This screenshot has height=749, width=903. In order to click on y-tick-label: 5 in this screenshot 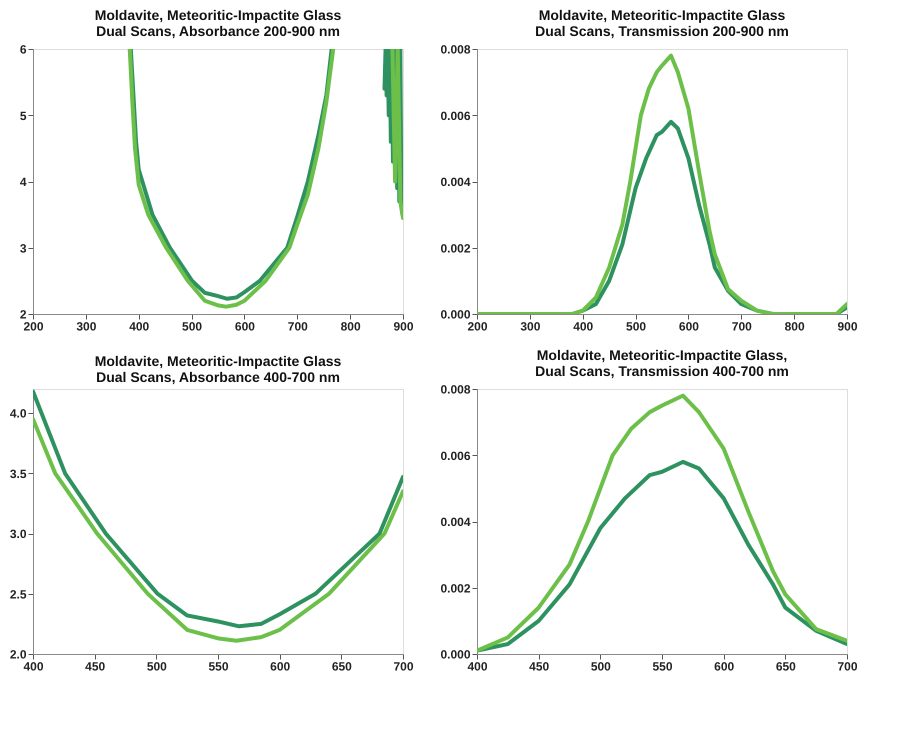, I will do `click(23, 115)`.